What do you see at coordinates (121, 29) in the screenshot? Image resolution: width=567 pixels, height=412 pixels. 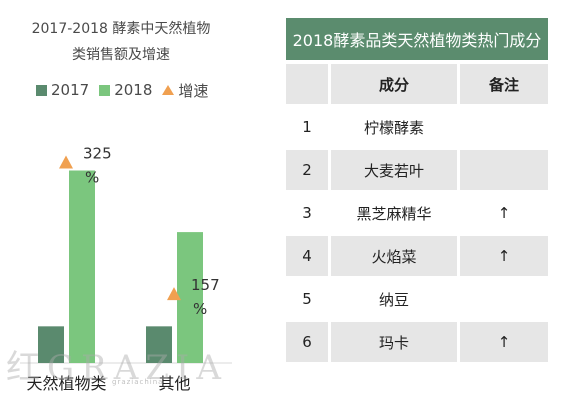 I see `chart-title-line1: 2017-2018 酵素中天然植物` at bounding box center [121, 29].